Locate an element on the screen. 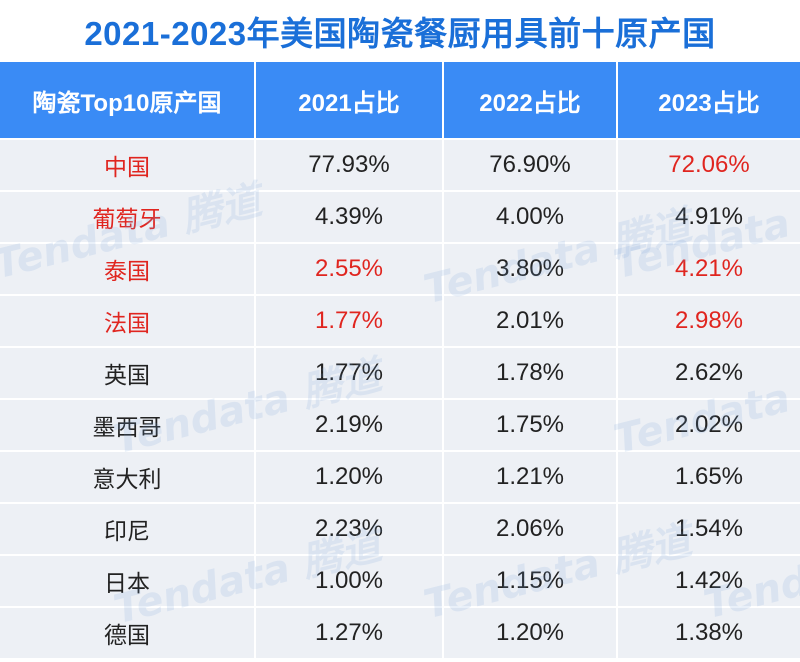  share-cell-2022: 4.00% is located at coordinates (530, 216).